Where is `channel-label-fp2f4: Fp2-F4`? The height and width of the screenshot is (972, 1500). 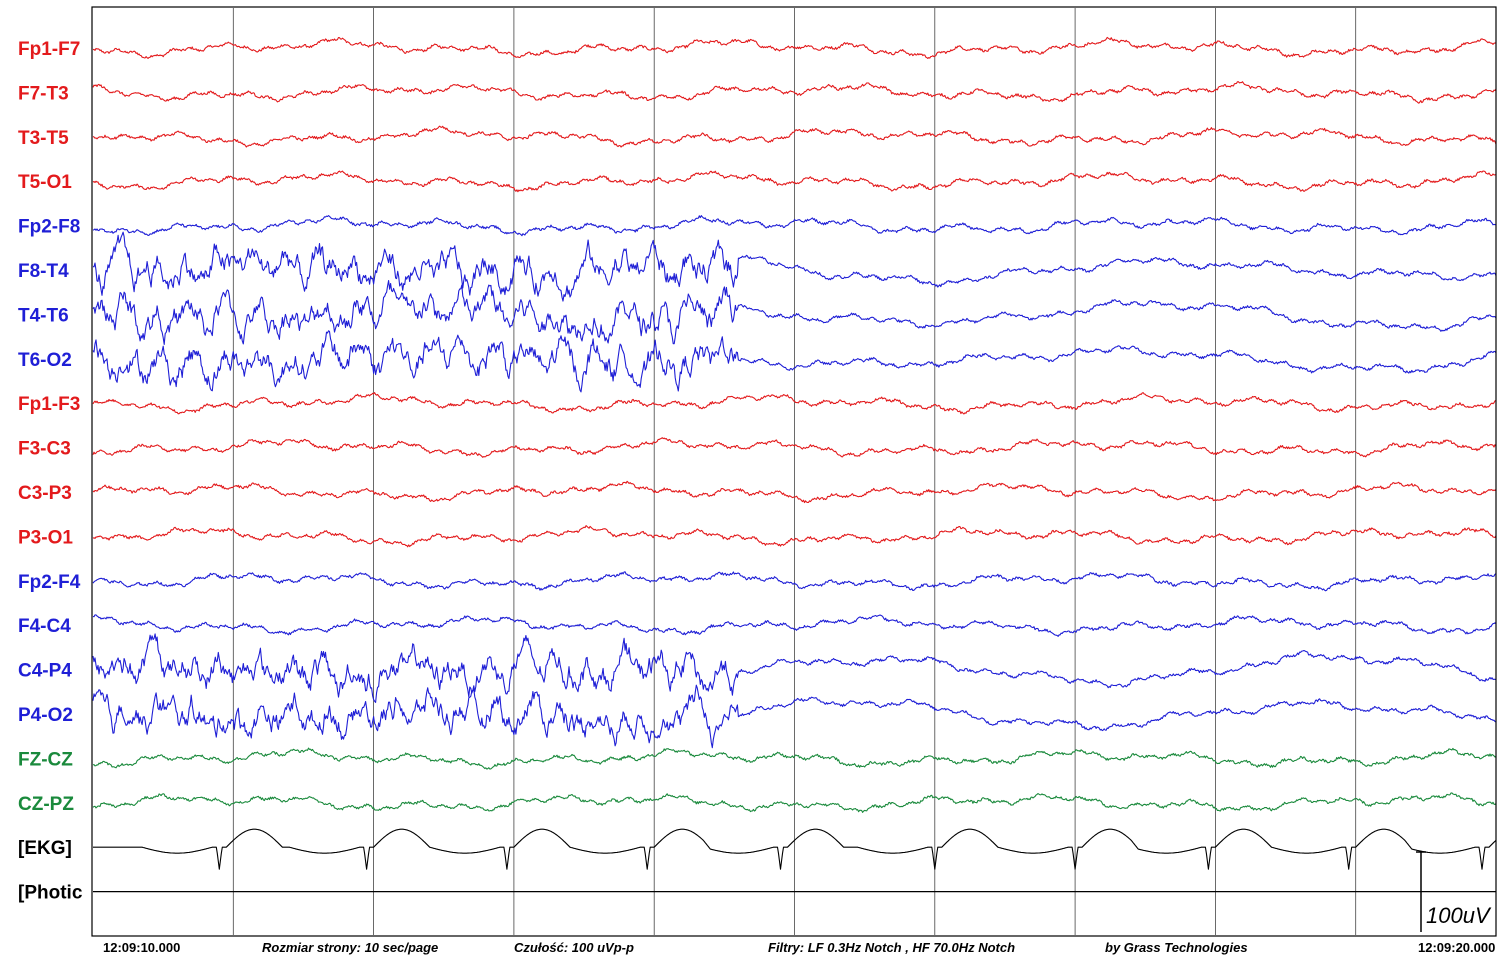 channel-label-fp2f4: Fp2-F4 is located at coordinates (49, 582).